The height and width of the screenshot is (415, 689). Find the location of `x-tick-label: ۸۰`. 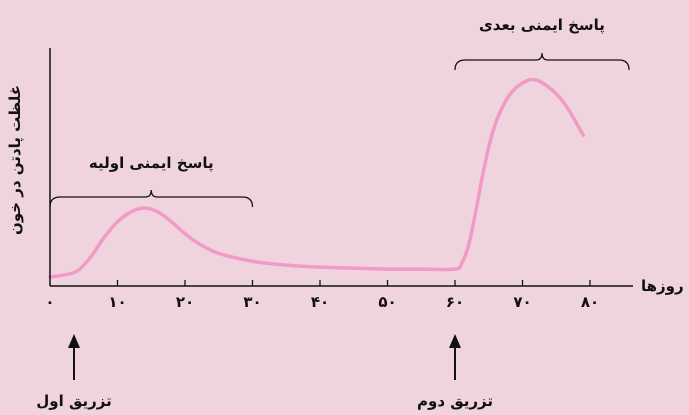

x-tick-label: ۸۰ is located at coordinates (590, 302).